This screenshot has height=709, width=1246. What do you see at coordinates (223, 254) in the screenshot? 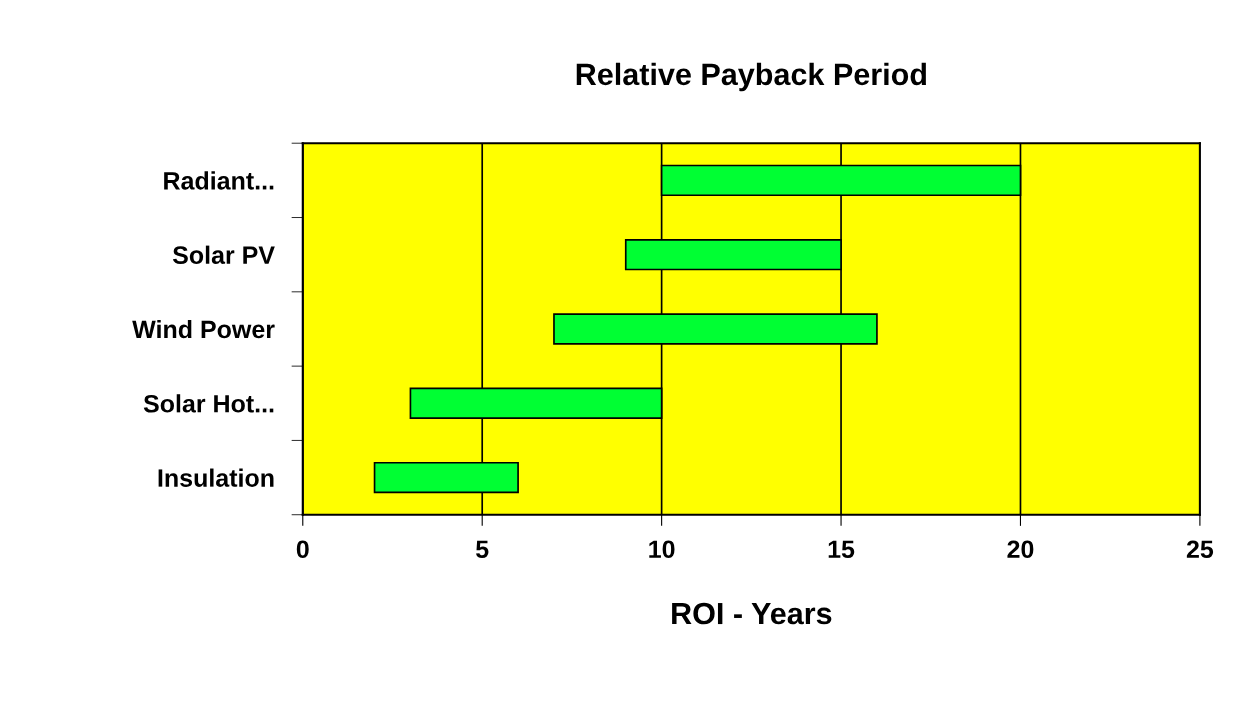
I see `y-tick-label: Solar PV` at bounding box center [223, 254].